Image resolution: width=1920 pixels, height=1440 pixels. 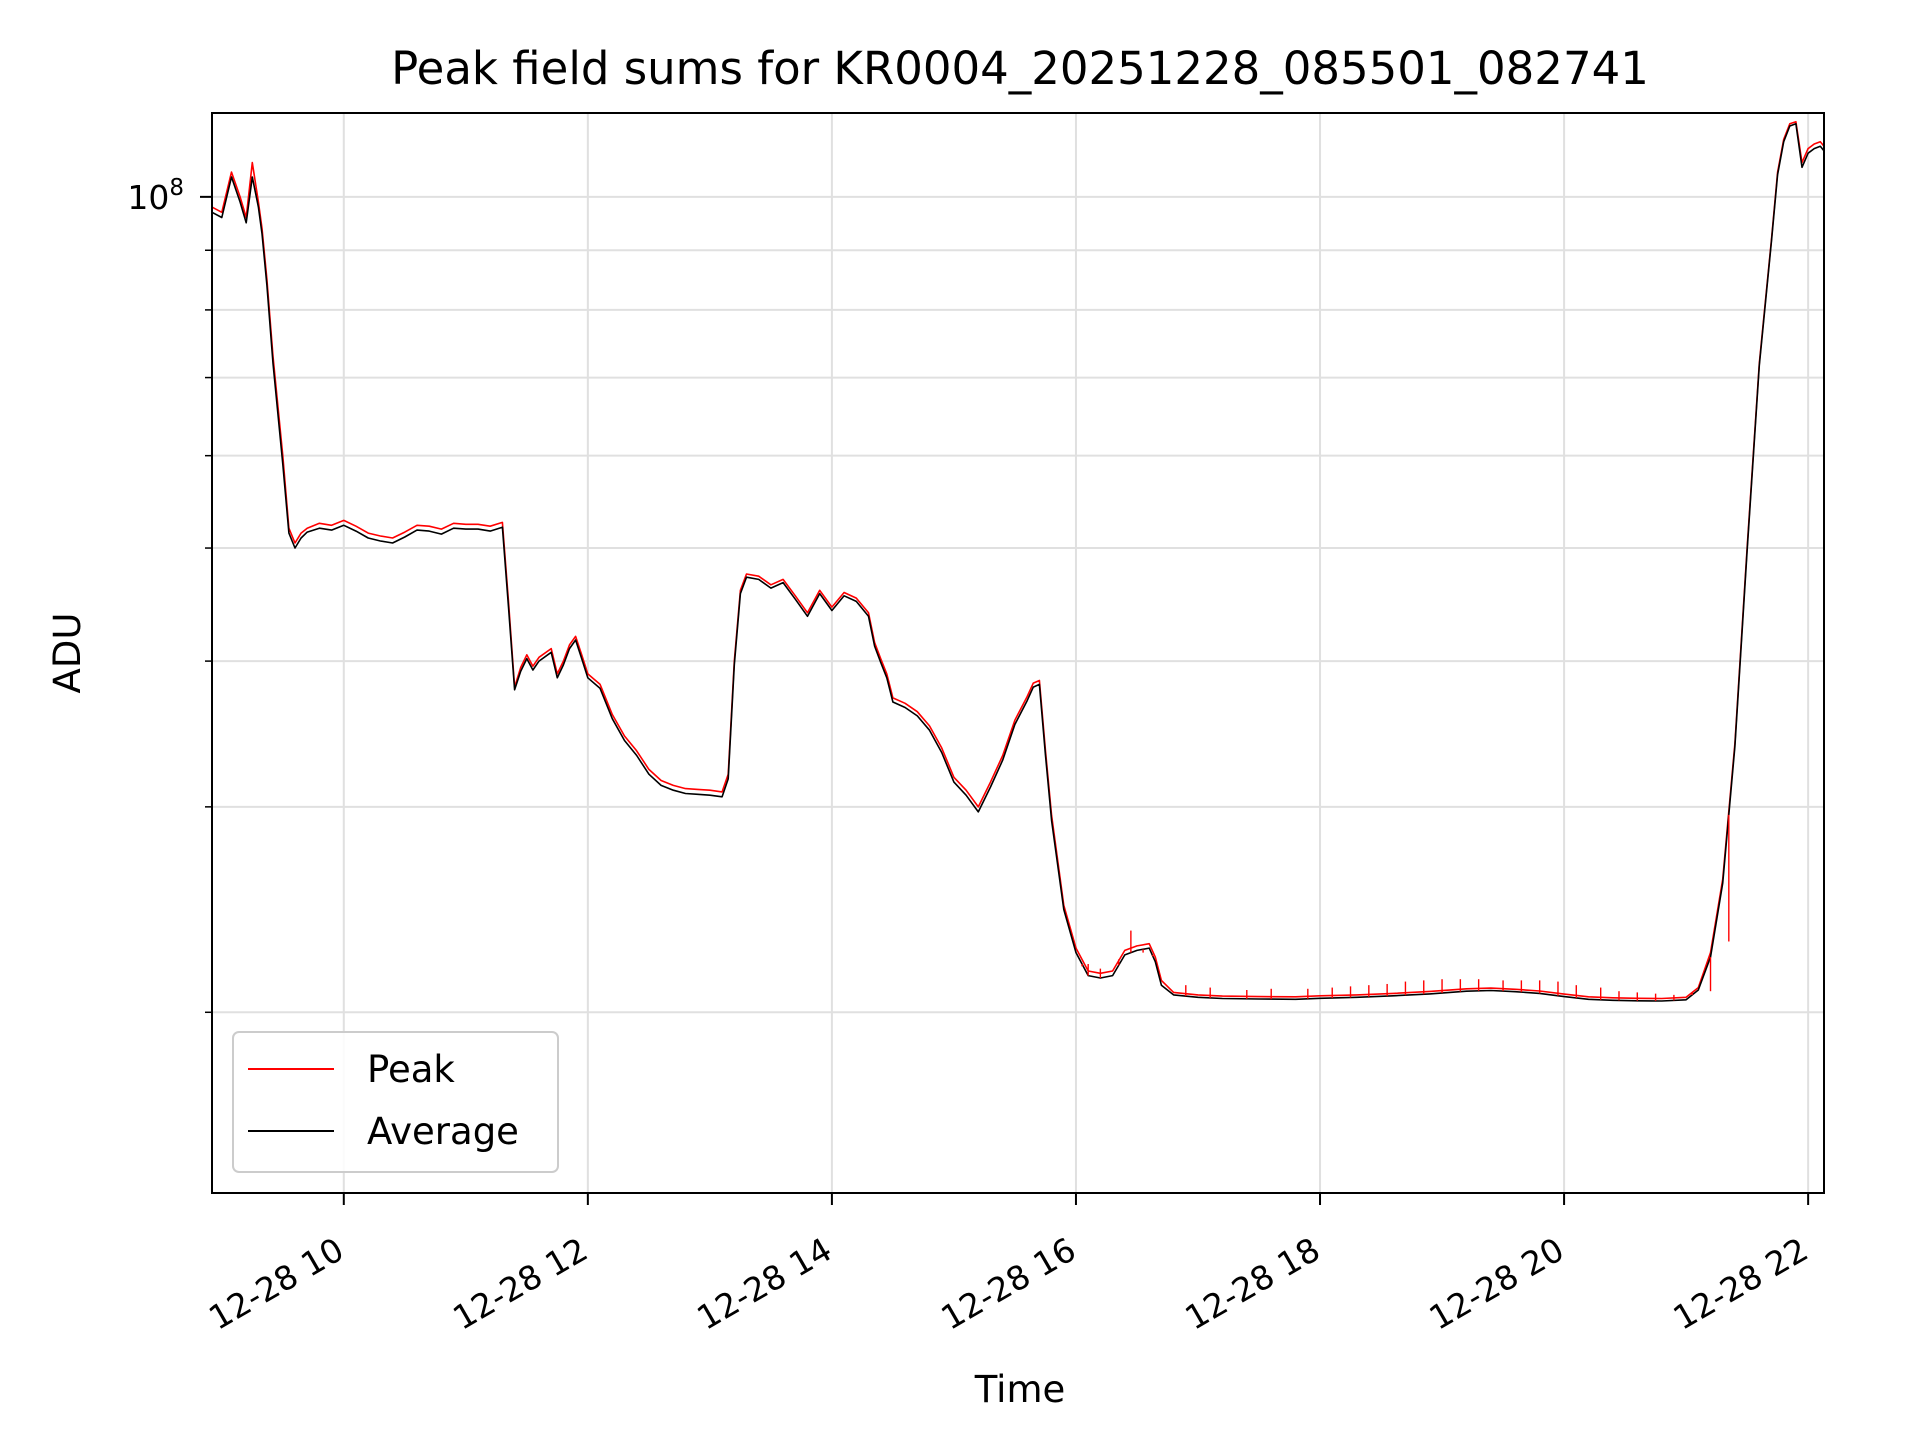 I want to click on legend-label-average: Average, so click(x=443, y=1131).